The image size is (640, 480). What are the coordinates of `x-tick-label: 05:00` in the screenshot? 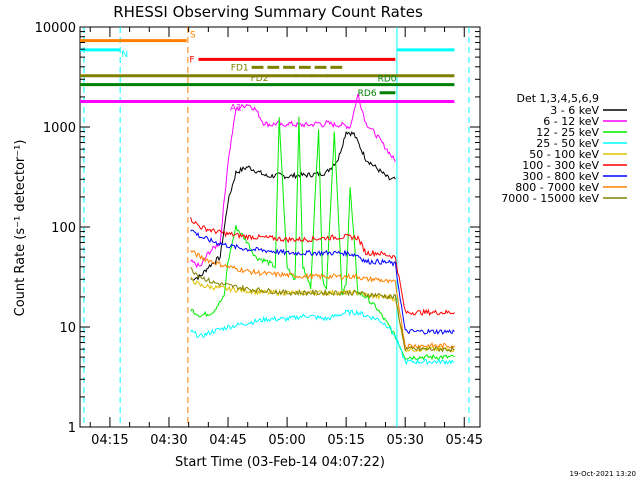 It's located at (286, 440).